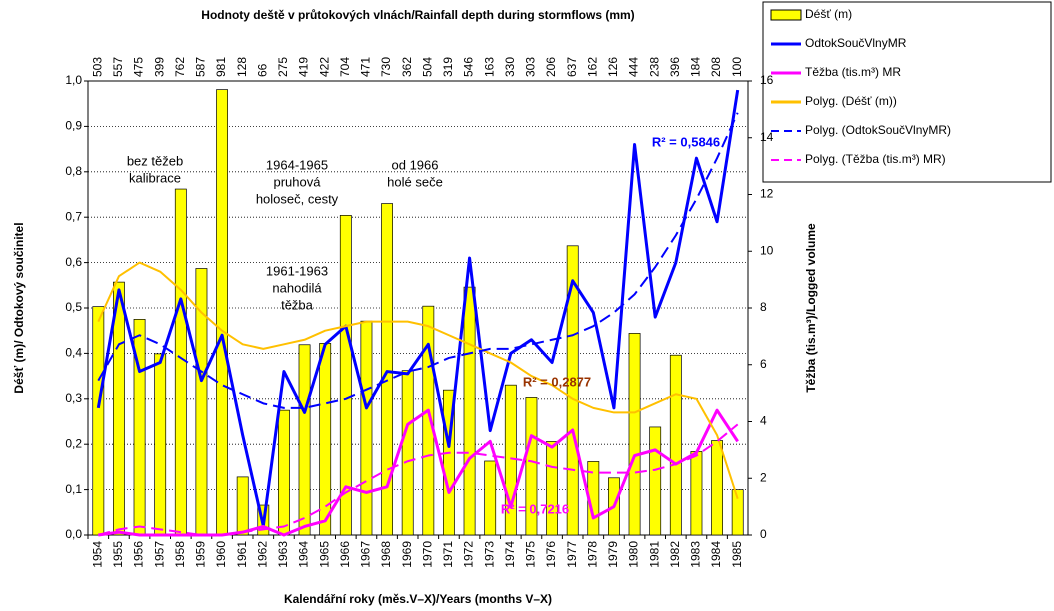  What do you see at coordinates (159, 554) in the screenshot?
I see `x-tick-label: 1957` at bounding box center [159, 554].